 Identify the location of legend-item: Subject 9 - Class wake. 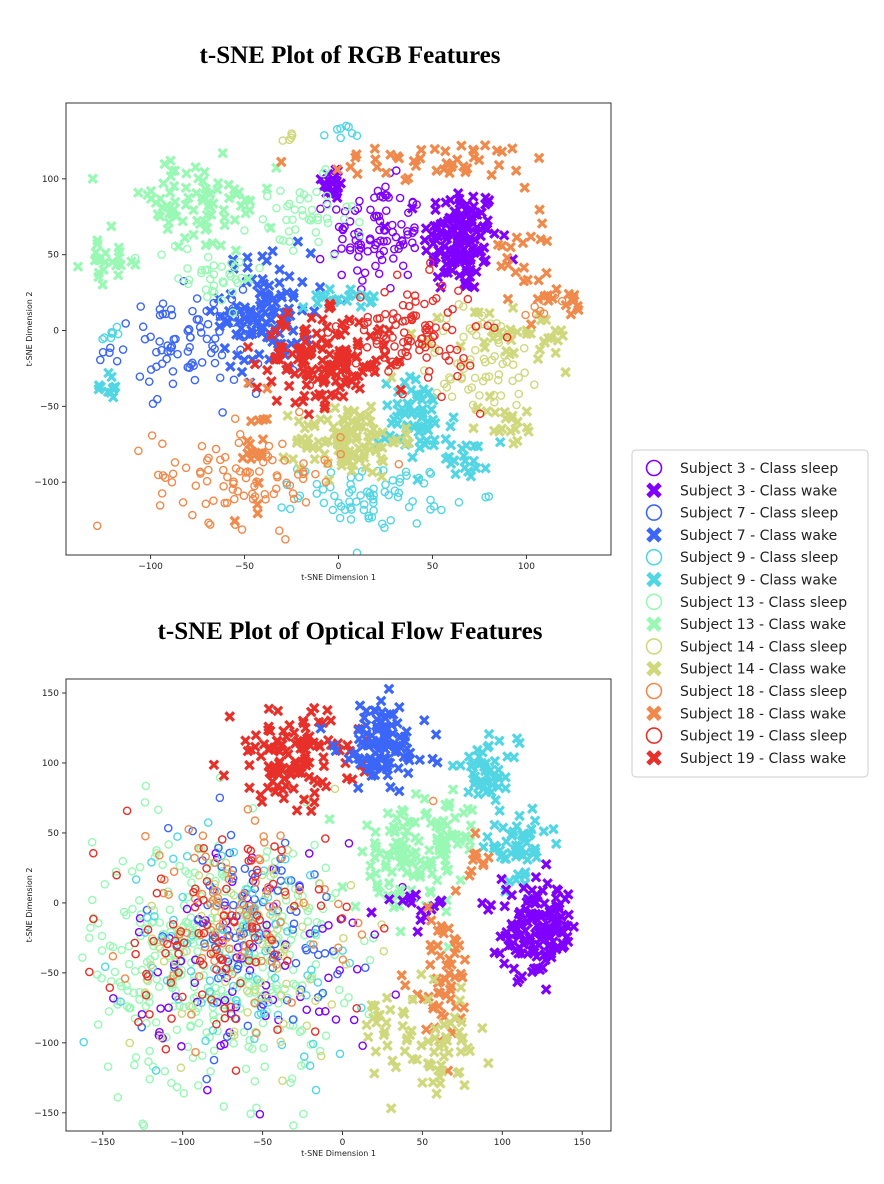
(741, 580).